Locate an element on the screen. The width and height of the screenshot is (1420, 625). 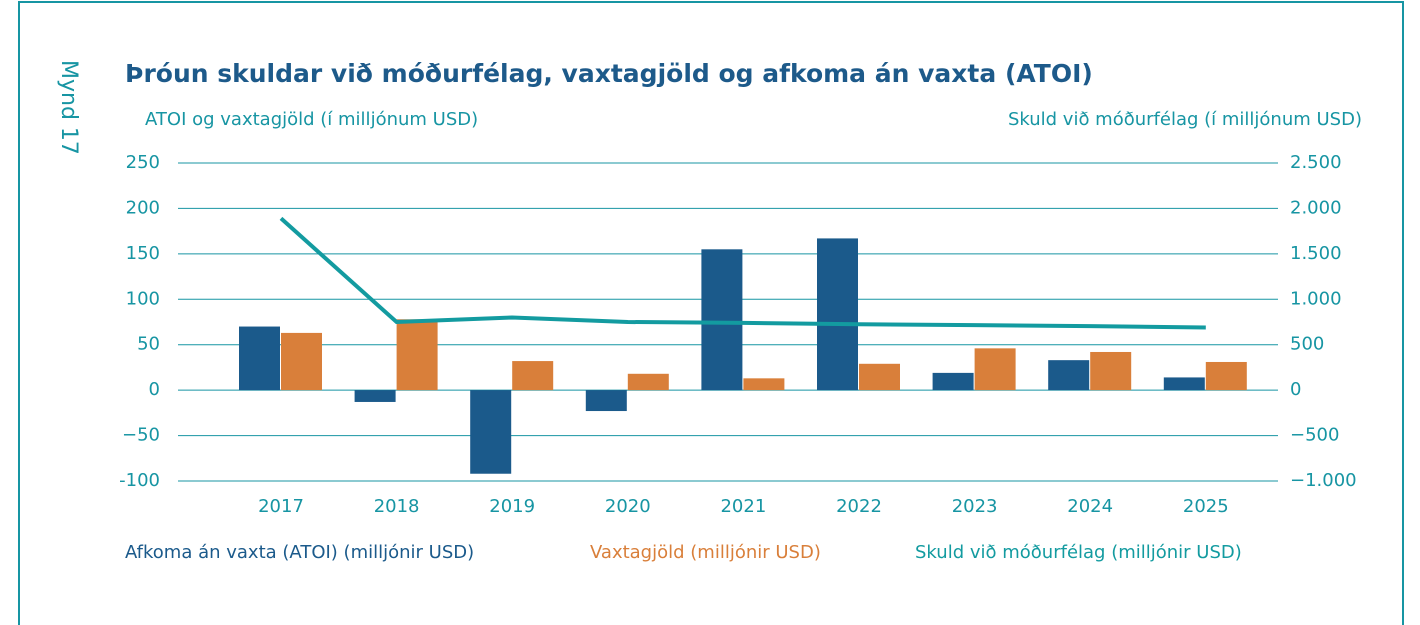
y2-tick-label: 1.500 is located at coordinates (1316, 253).